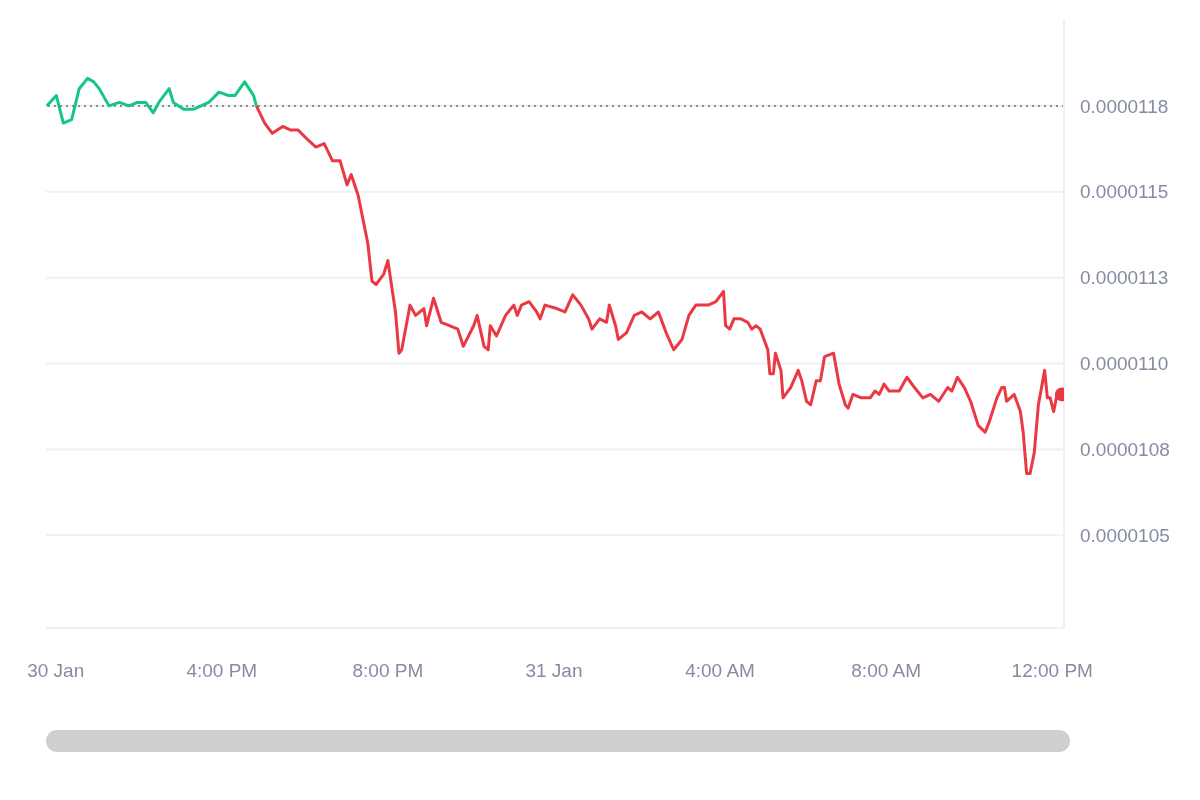 The height and width of the screenshot is (800, 1200). Describe the element at coordinates (388, 671) in the screenshot. I see `x-tick-label: 8:00 PM` at that location.